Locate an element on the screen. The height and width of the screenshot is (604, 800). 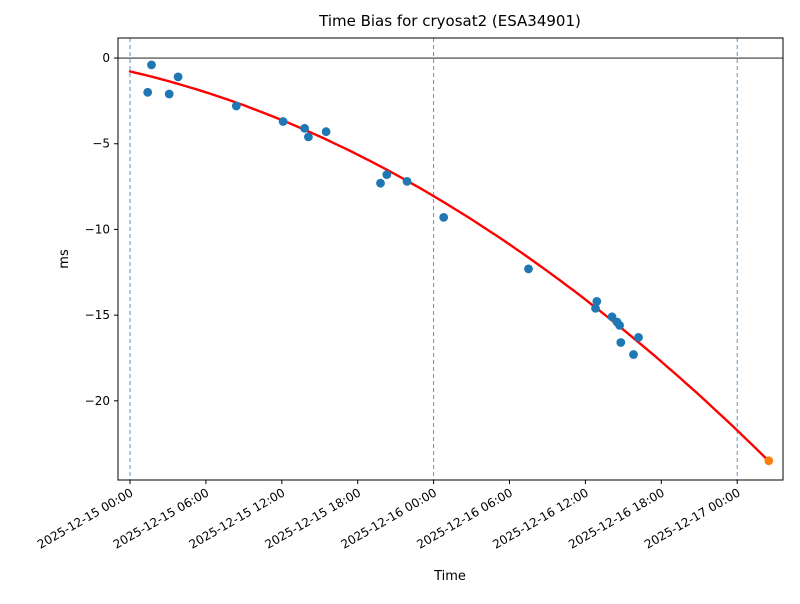
chart-title: Time Bias for cryosat2 (ESA34901) is located at coordinates (449, 21).